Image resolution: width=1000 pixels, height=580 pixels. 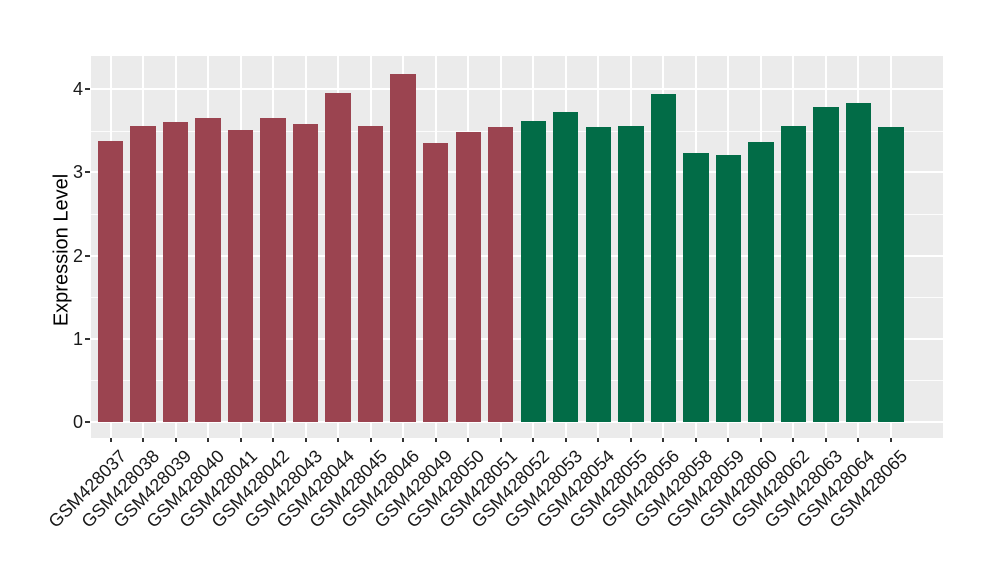 What do you see at coordinates (77, 172) in the screenshot?
I see `y-tick-label: 3` at bounding box center [77, 172].